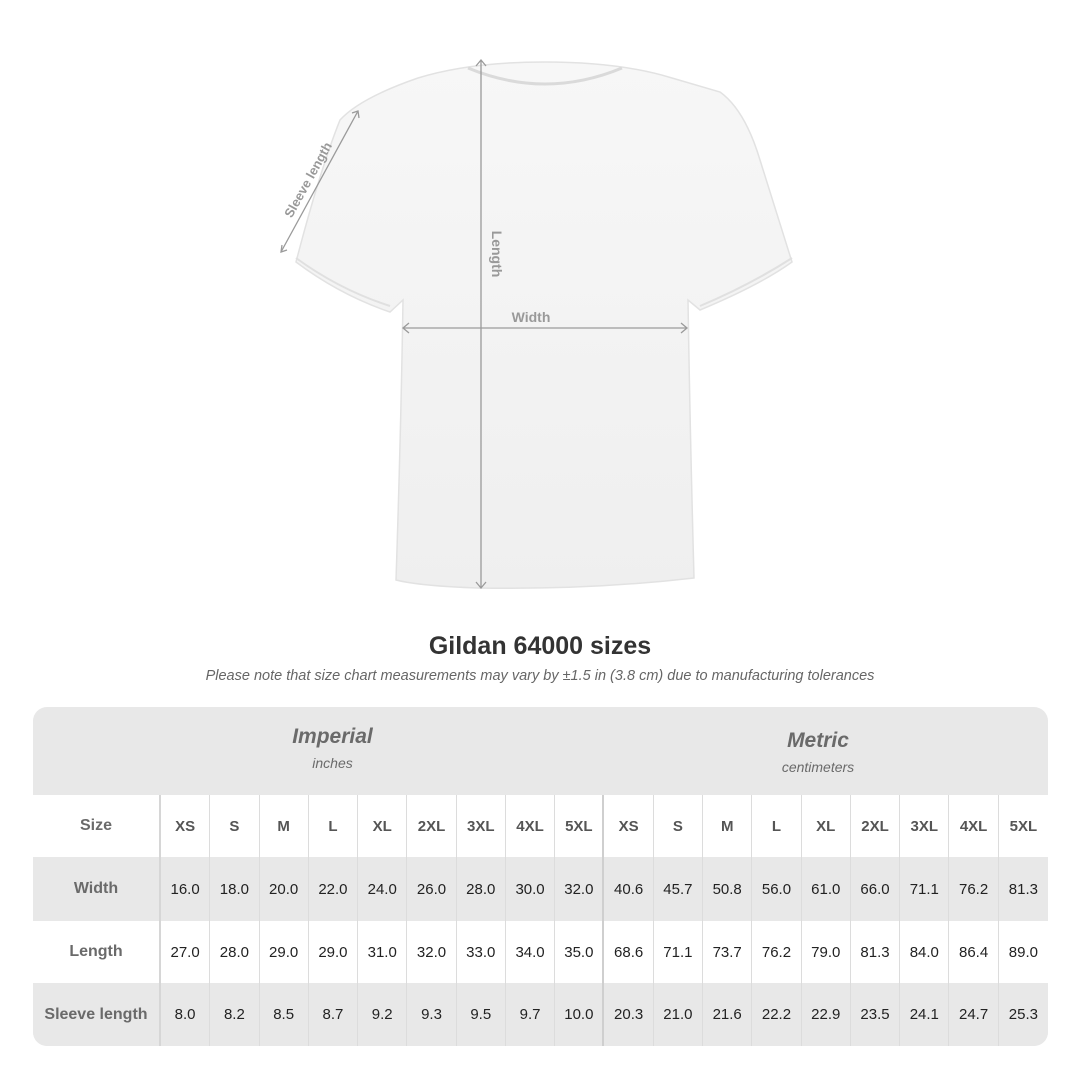 This screenshot has width=1080, height=1080. Describe the element at coordinates (1023, 1014) in the screenshot. I see `table-cell: 25.3` at that location.